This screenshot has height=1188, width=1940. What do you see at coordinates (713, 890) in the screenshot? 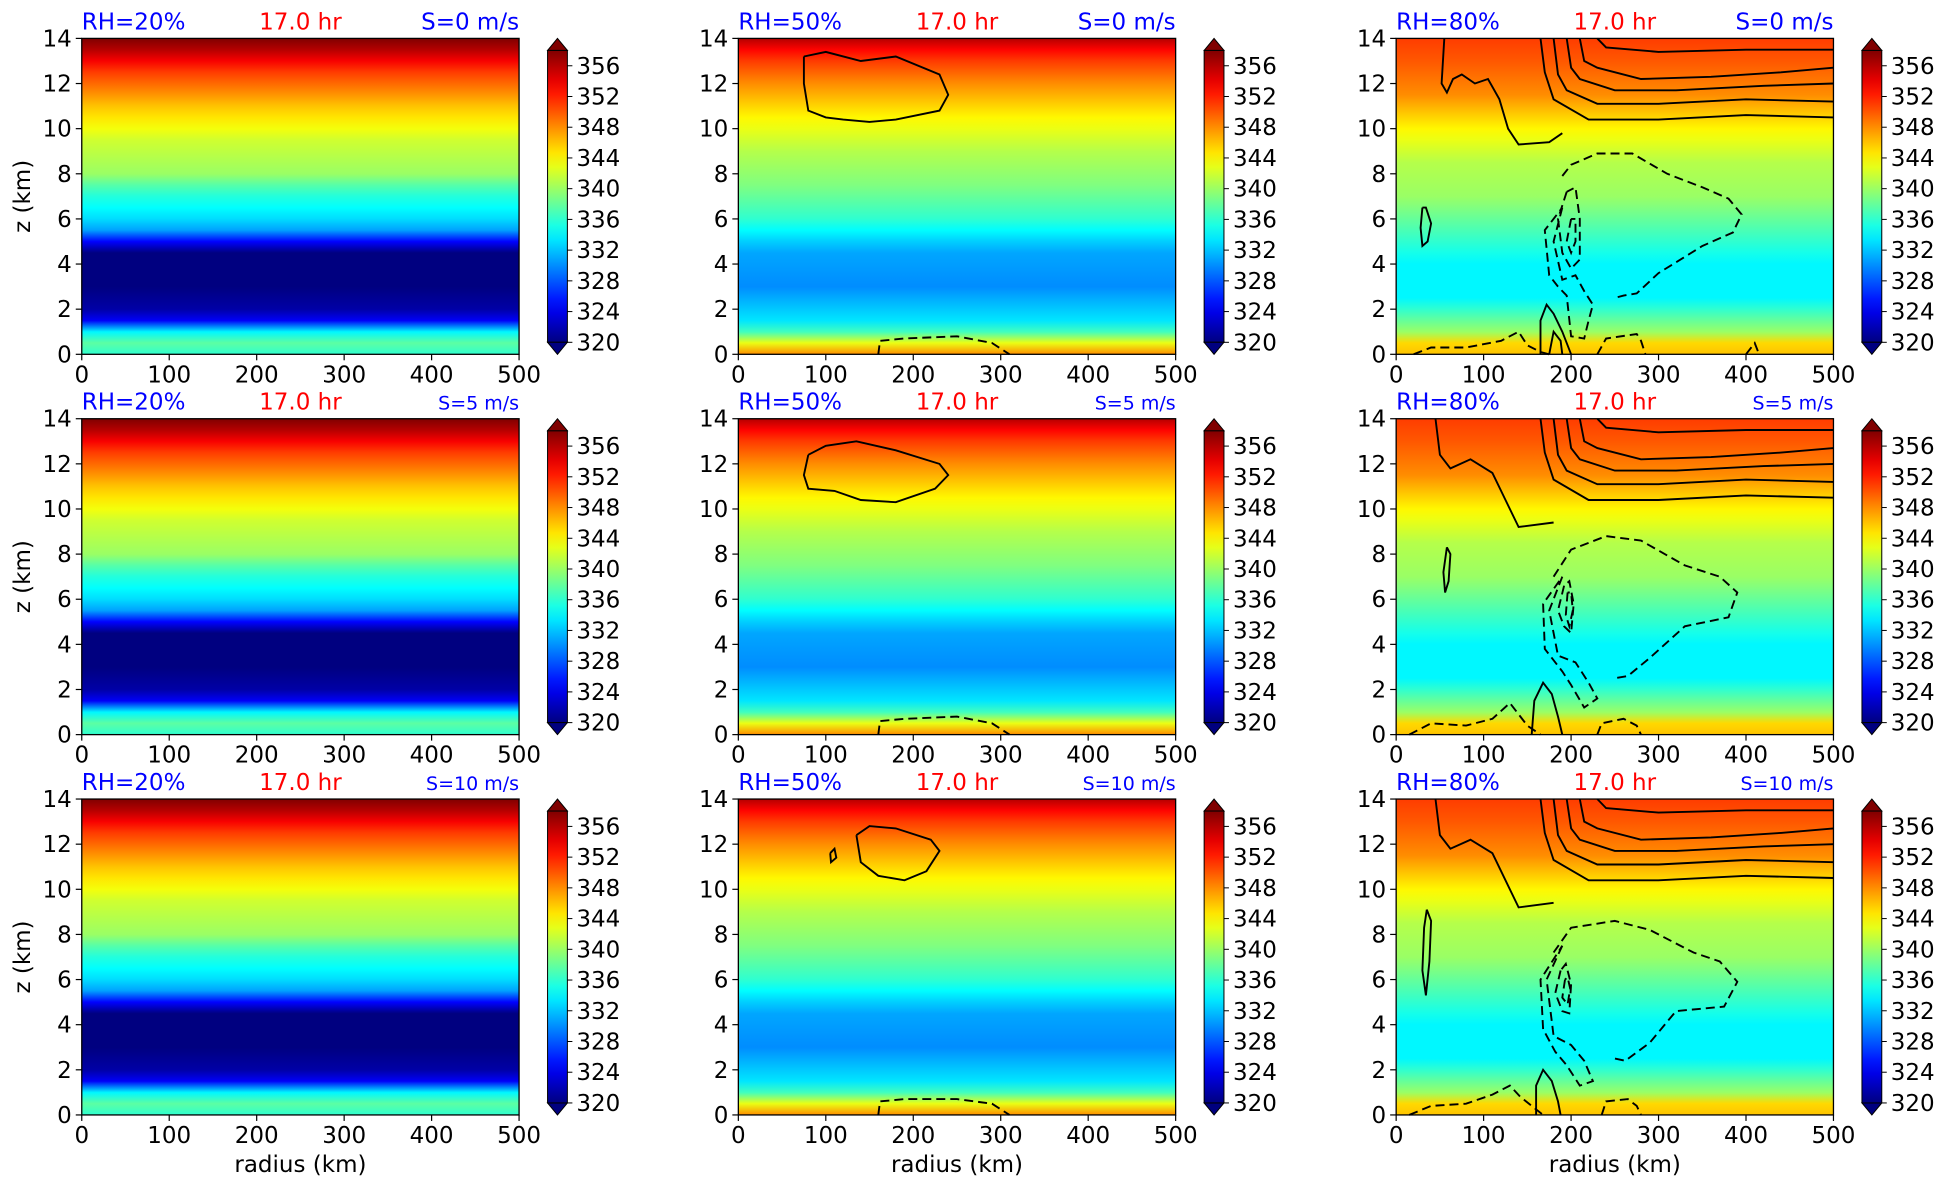
I see `y-tick-label: 10` at bounding box center [713, 890].